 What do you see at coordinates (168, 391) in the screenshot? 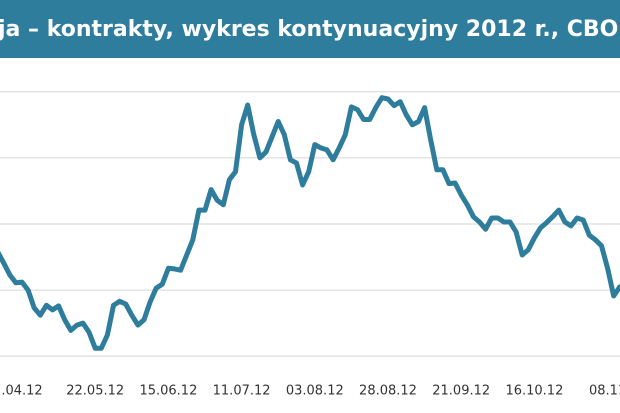
I see `x-tick-label: 15.06.12` at bounding box center [168, 391].